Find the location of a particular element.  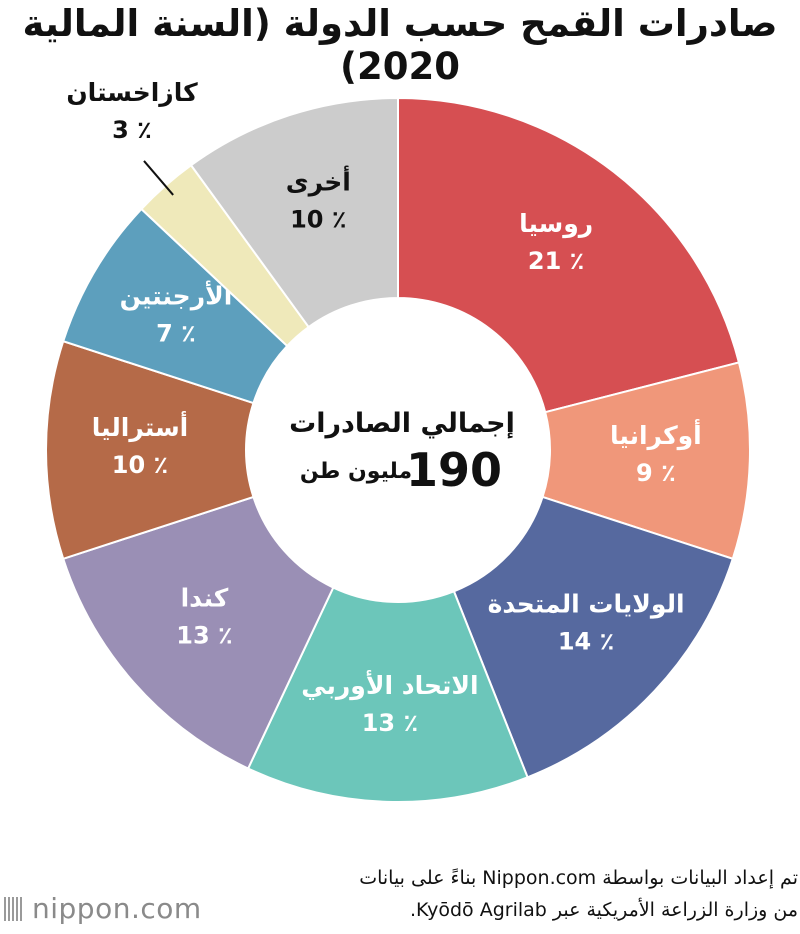

slice-value-الولايات-المتحدة: 14 ٪ is located at coordinates (586, 642).